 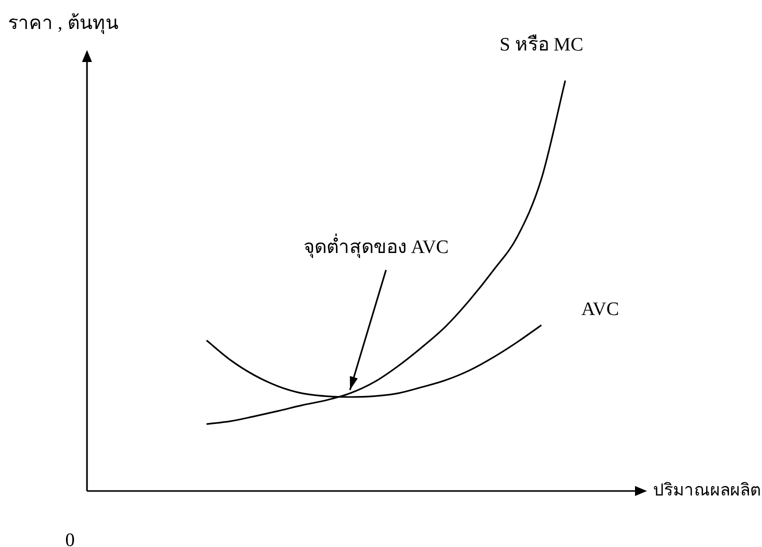 I want to click on series-label: S หรือ MC, so click(x=542, y=45).